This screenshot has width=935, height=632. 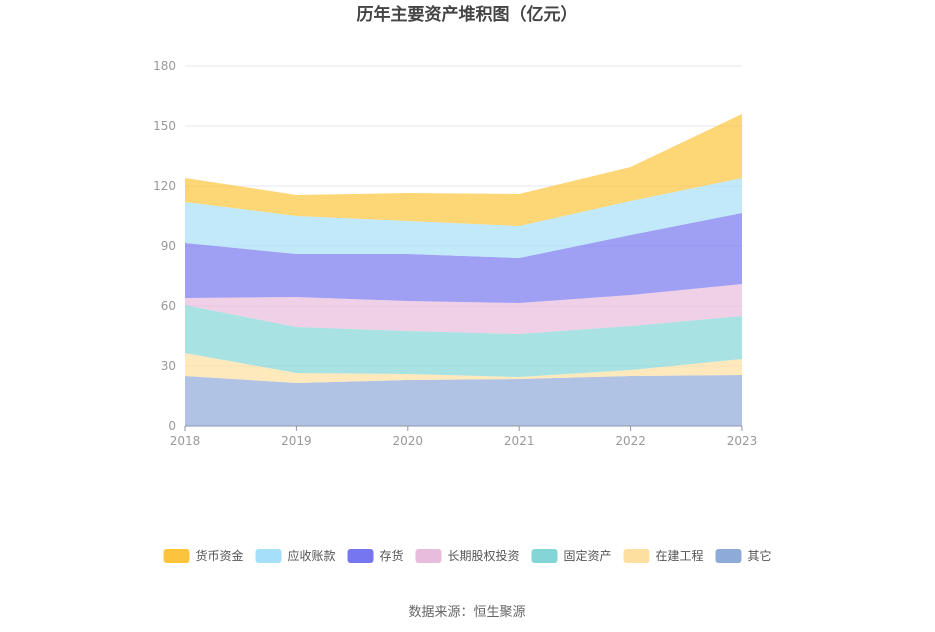 I want to click on y-tick-label: 180, so click(x=164, y=66).